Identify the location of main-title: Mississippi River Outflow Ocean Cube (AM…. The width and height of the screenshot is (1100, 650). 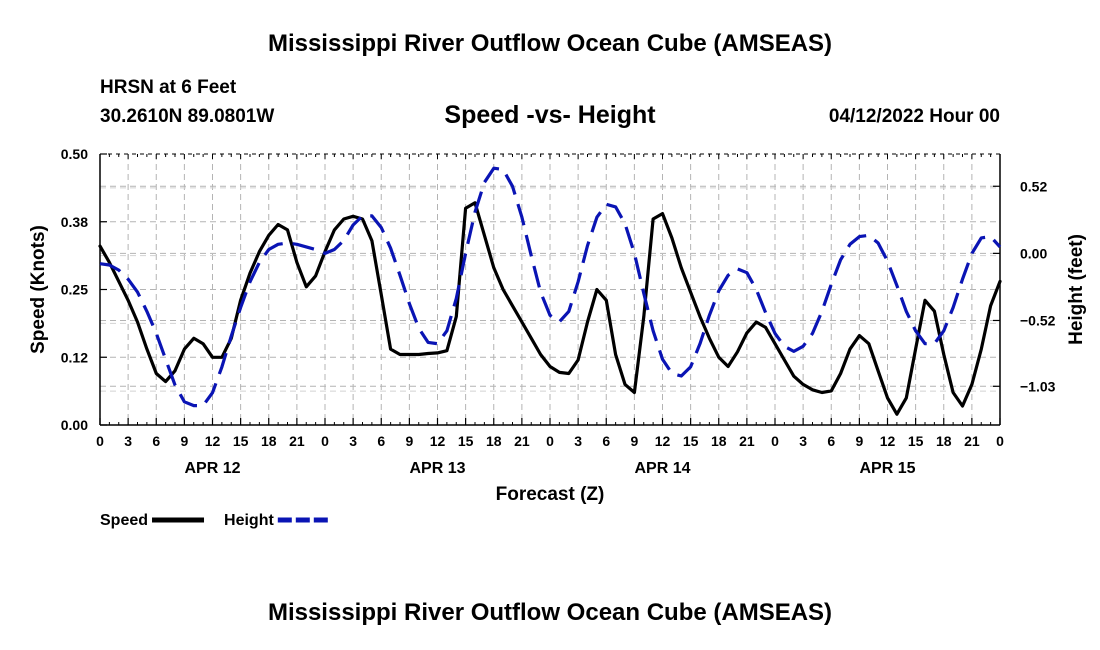
(550, 43).